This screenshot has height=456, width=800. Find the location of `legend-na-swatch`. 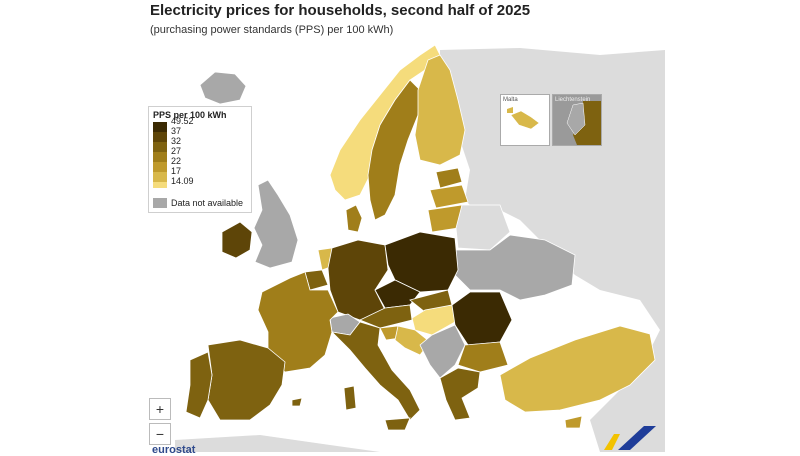

legend-na-swatch is located at coordinates (160, 203).